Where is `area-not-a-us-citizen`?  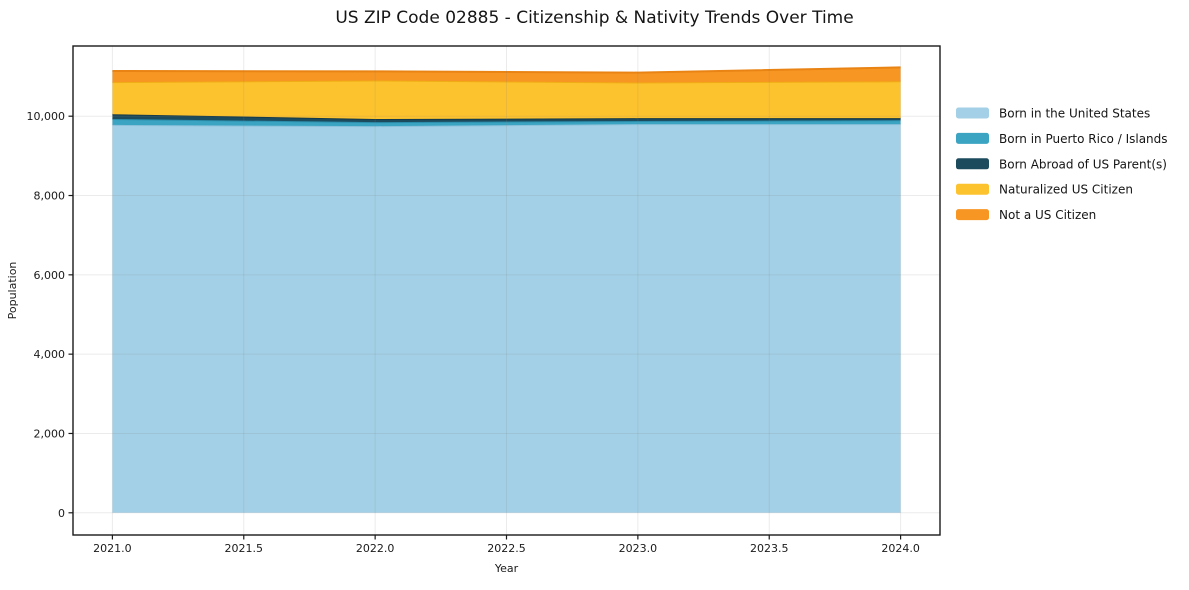 area-not-a-us-citizen is located at coordinates (506, 75).